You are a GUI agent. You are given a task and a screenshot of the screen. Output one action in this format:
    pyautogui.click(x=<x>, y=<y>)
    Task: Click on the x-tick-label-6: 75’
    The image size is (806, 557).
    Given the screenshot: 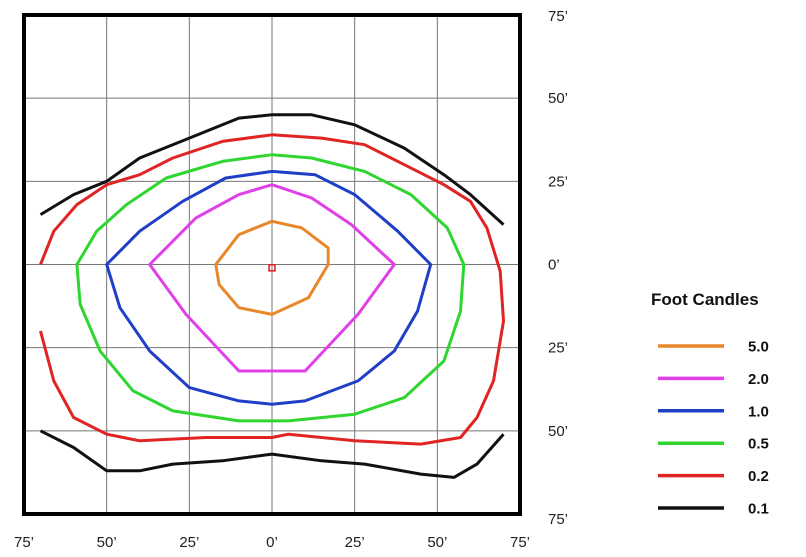 What is the action you would take?
    pyautogui.click(x=520, y=542)
    